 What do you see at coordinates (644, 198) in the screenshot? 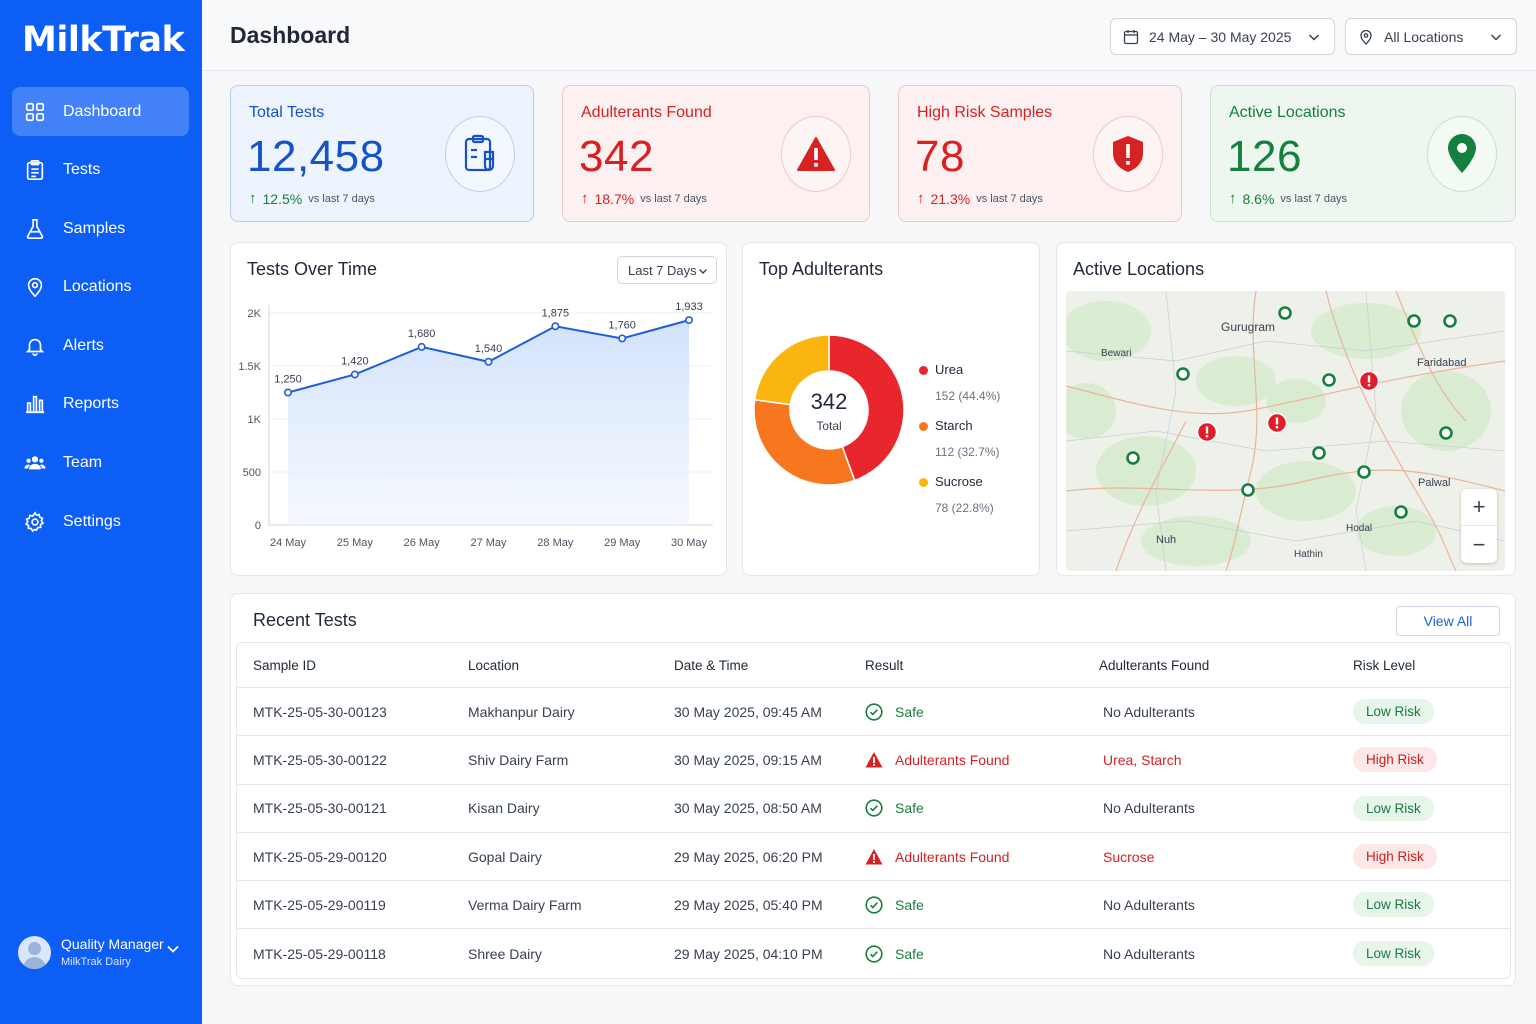
I see `kpi-delta: ↑ 18.7% vs last 7 days` at bounding box center [644, 198].